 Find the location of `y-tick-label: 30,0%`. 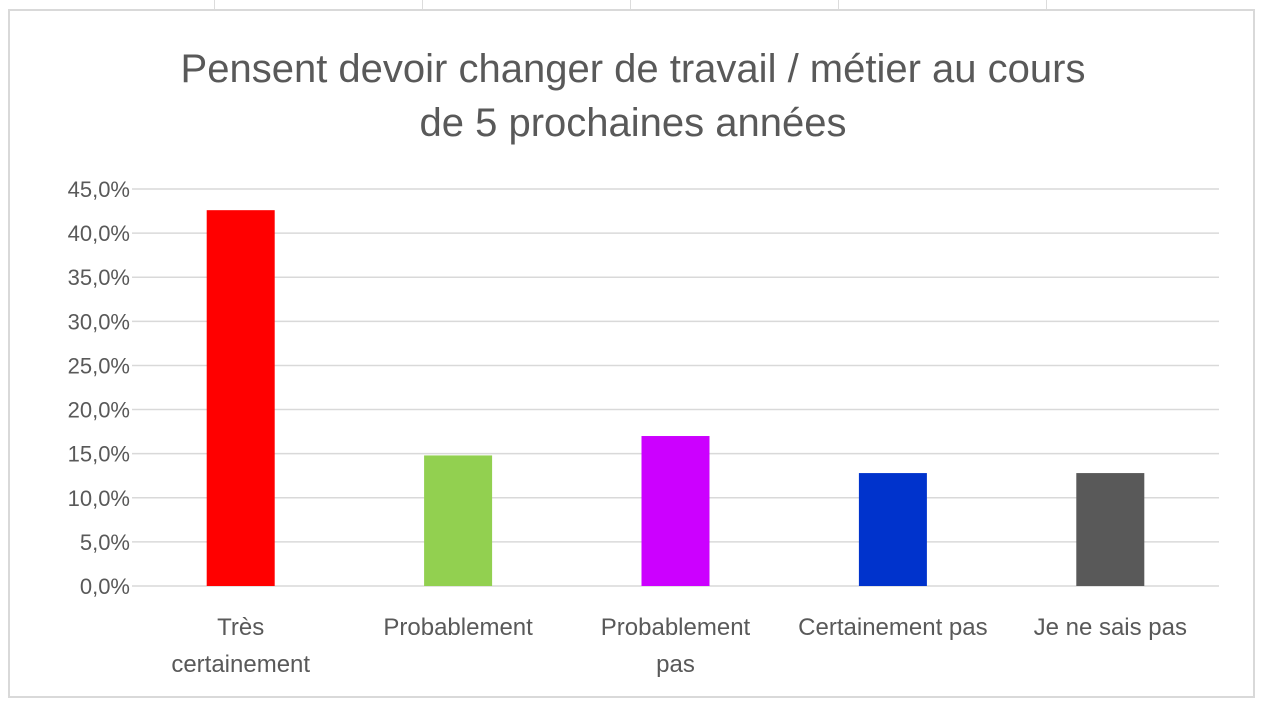

y-tick-label: 30,0% is located at coordinates (99, 321).